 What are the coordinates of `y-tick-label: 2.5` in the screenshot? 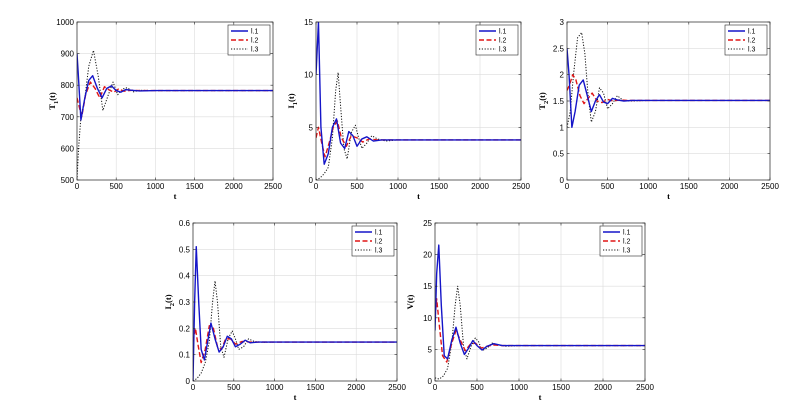 It's located at (559, 48).